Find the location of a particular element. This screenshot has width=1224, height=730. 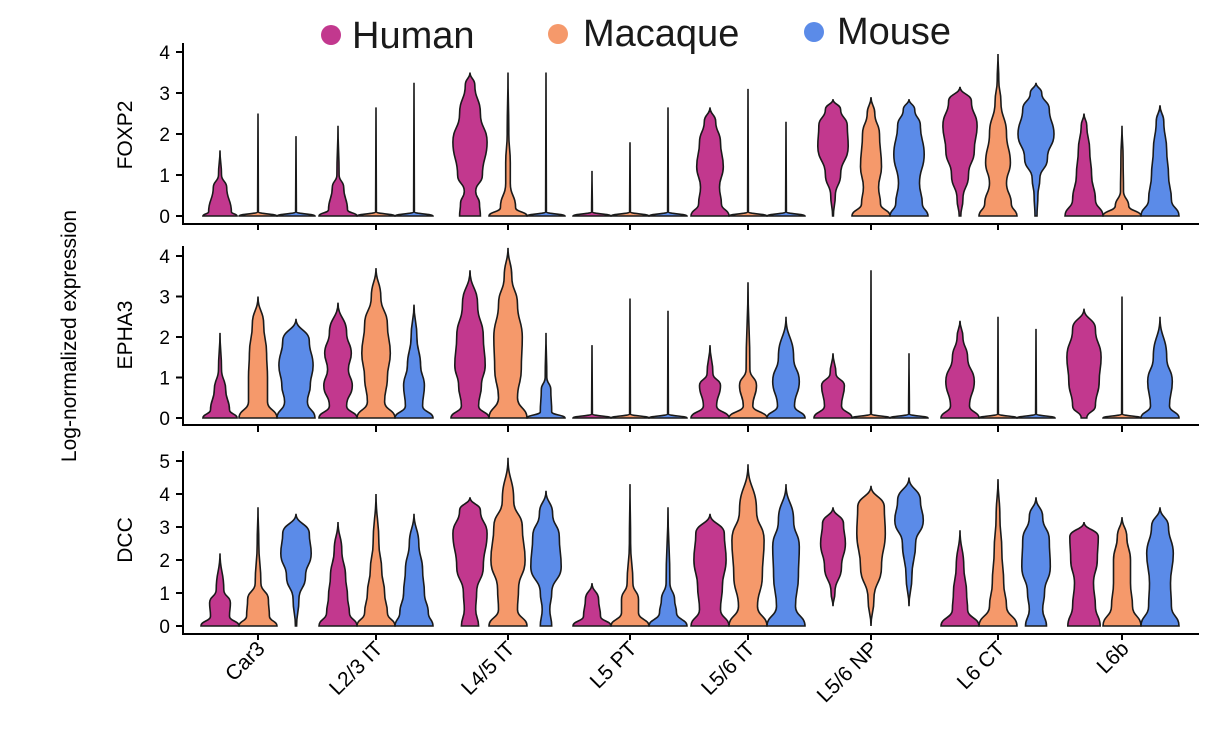

violin-foxp2-l4-5-it-mouse is located at coordinates (546, 144).